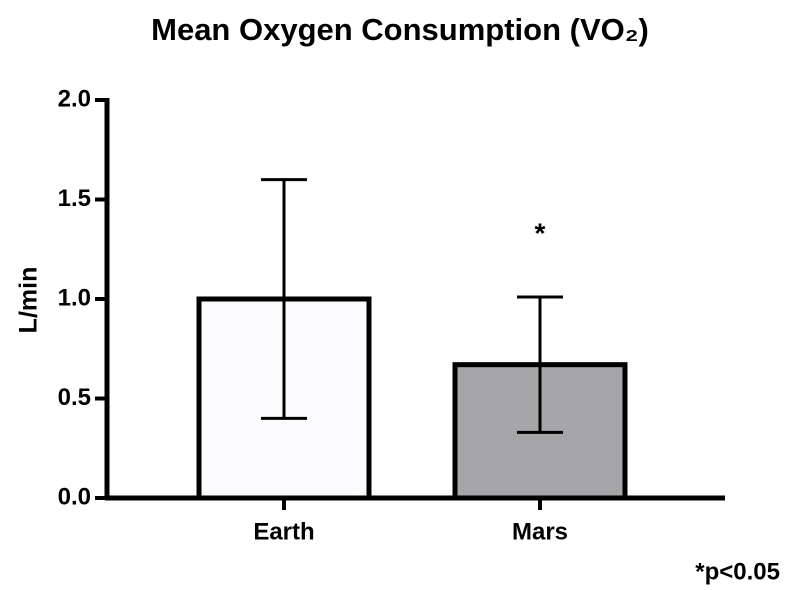  What do you see at coordinates (74, 198) in the screenshot?
I see `y-tick-label: 1.5` at bounding box center [74, 198].